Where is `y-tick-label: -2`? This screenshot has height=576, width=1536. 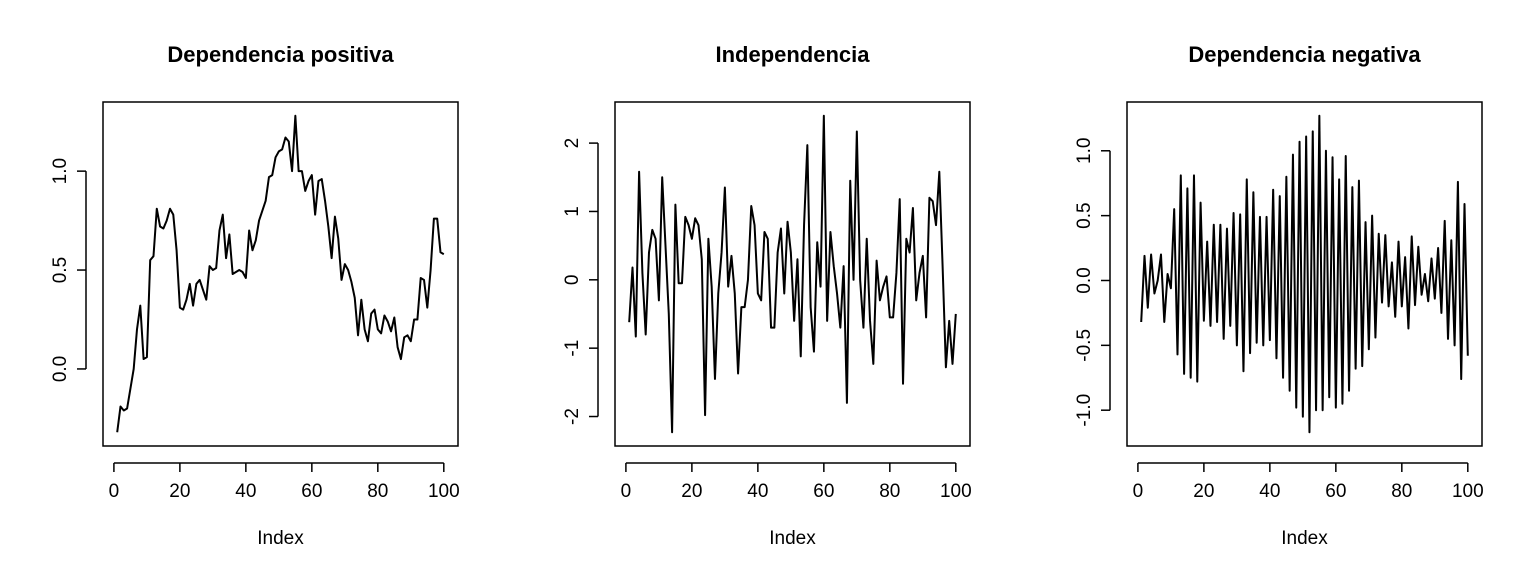
y-tick-label: -2 is located at coordinates (572, 416).